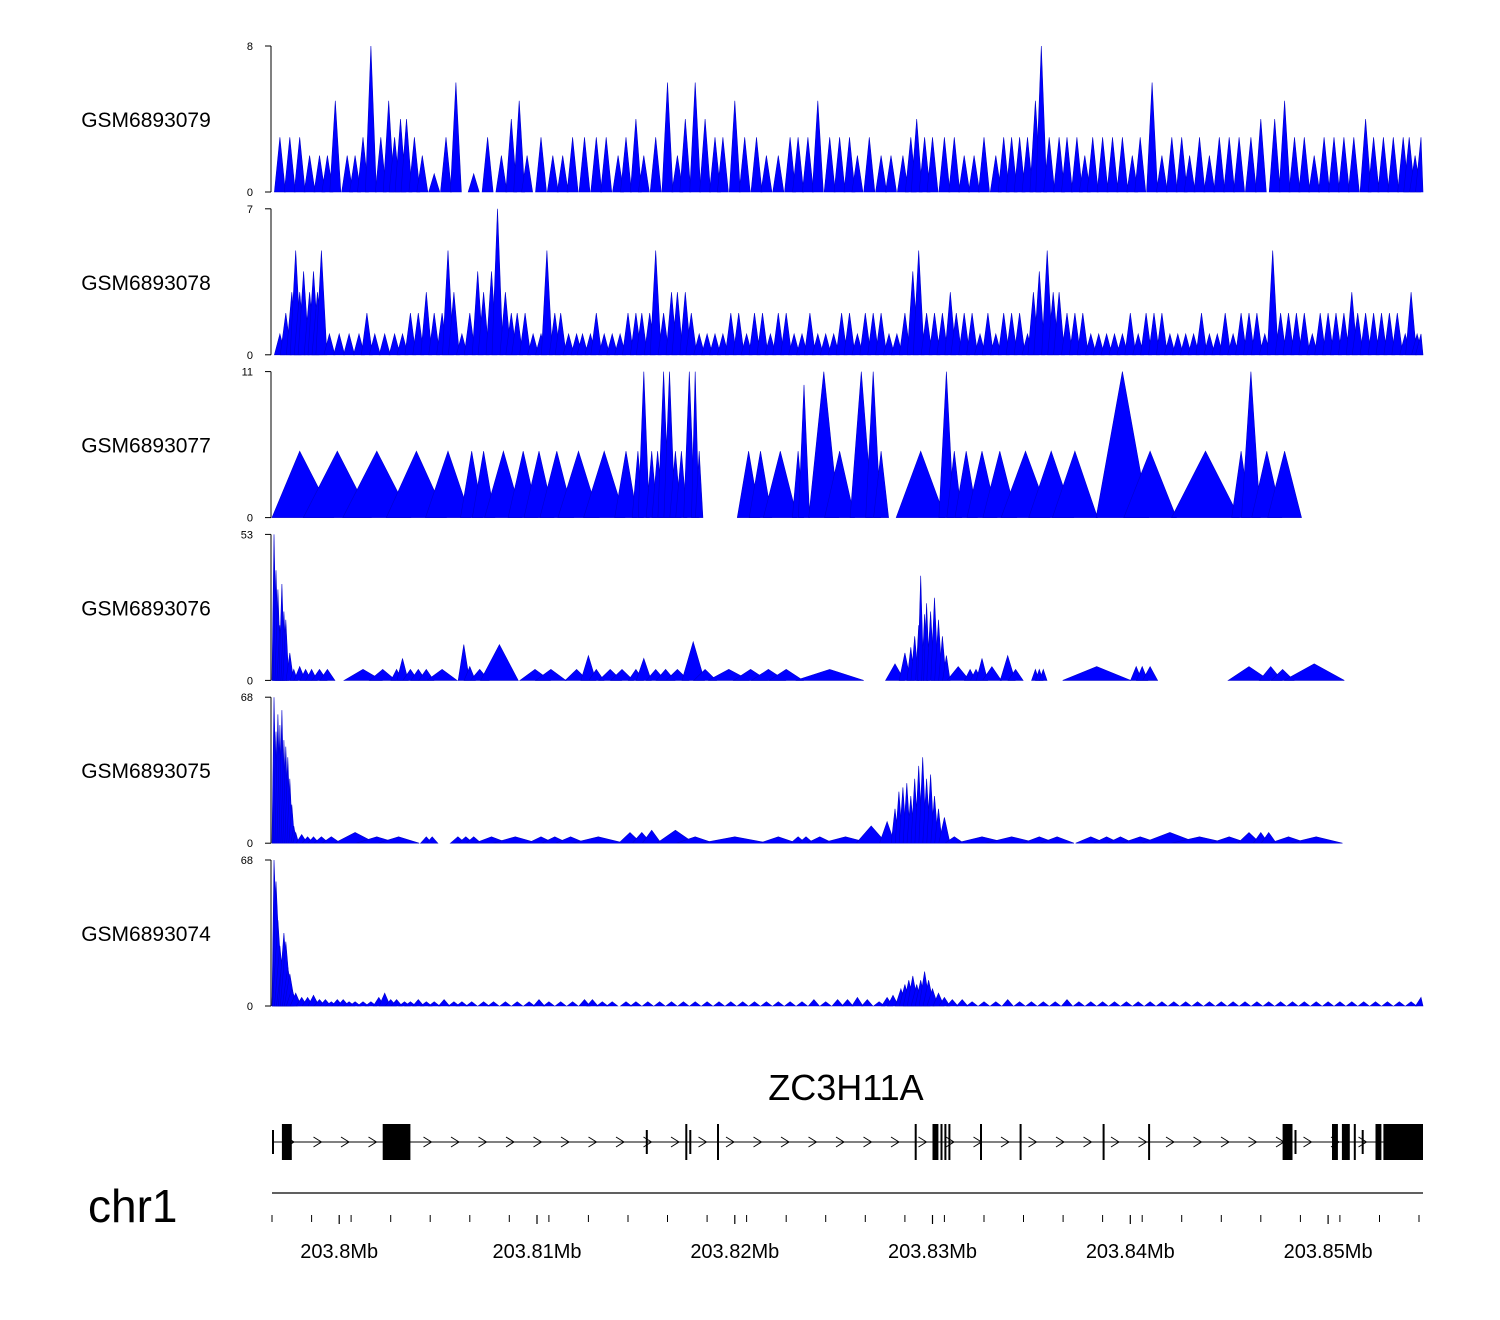  I want to click on y-tick-label-max: 11, so click(247, 373).